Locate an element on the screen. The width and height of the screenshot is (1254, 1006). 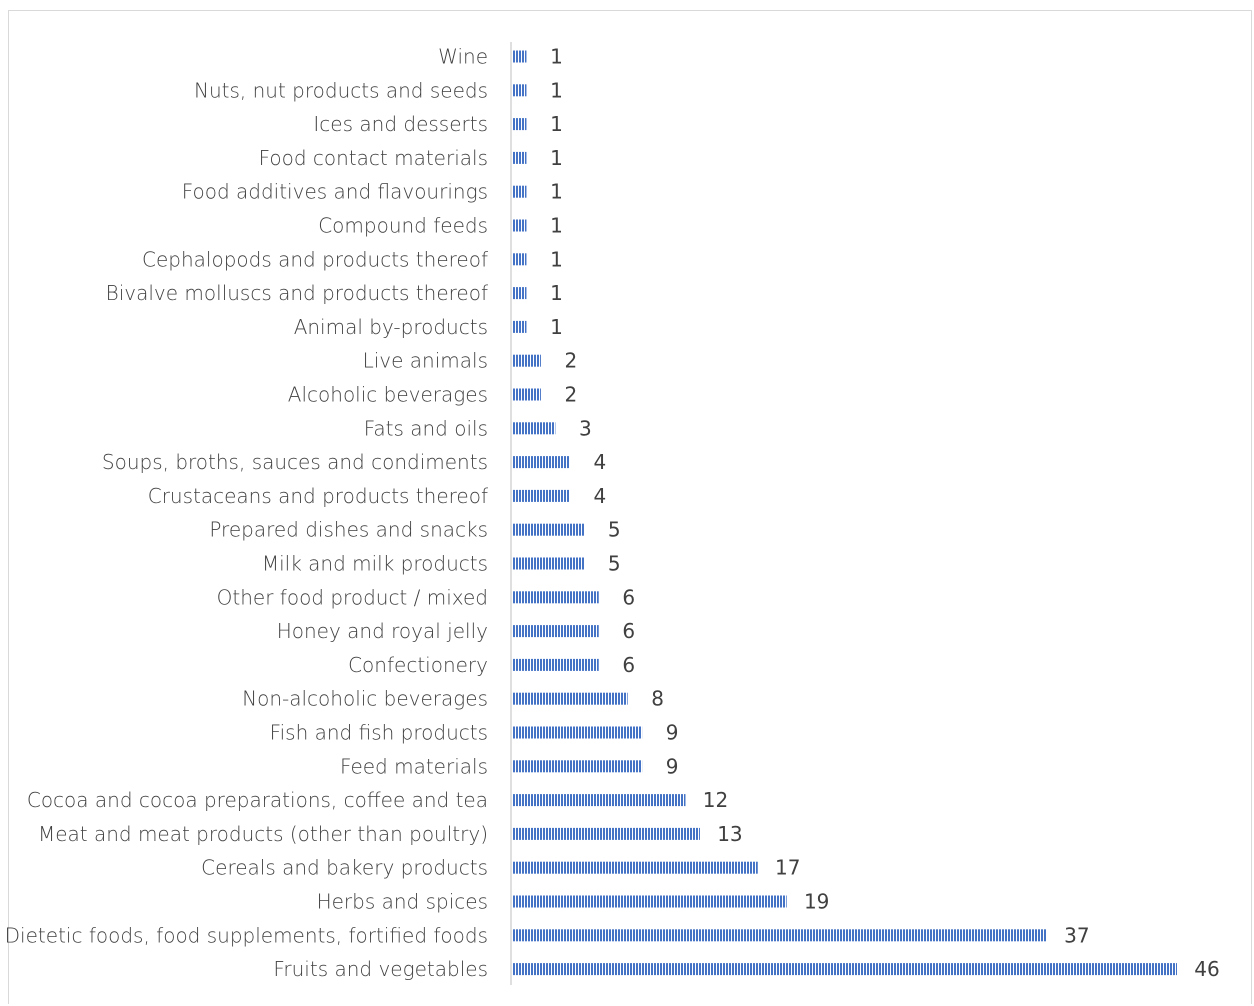
category-label: Cereals and bakery products is located at coordinates (344, 868).